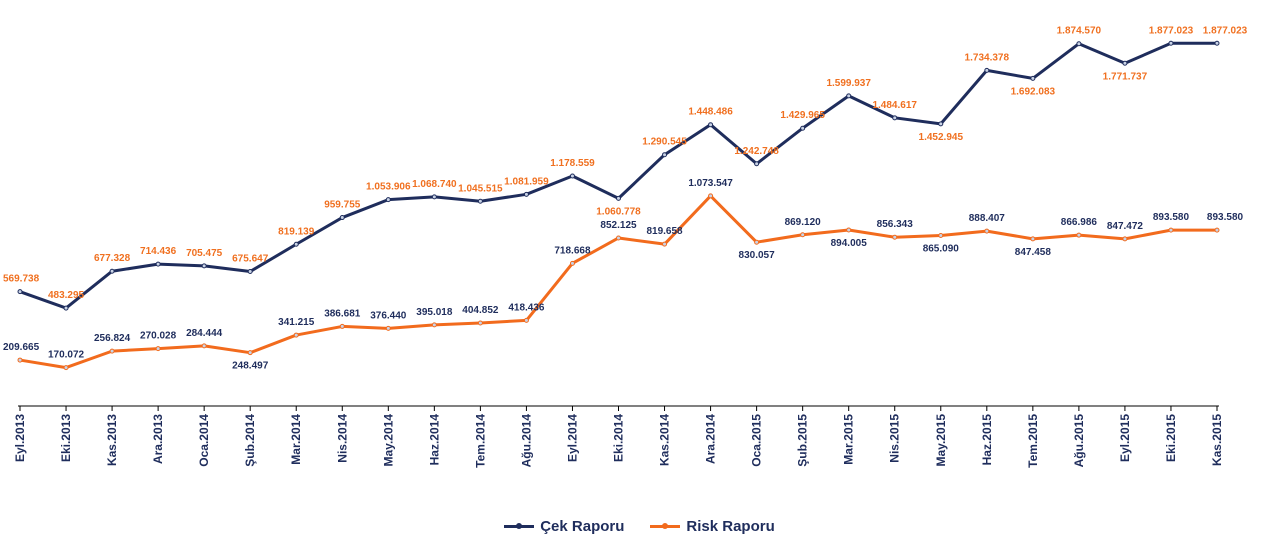 This screenshot has width=1279, height=554. I want to click on cek-raporu-data-label: 714.436, so click(158, 251).